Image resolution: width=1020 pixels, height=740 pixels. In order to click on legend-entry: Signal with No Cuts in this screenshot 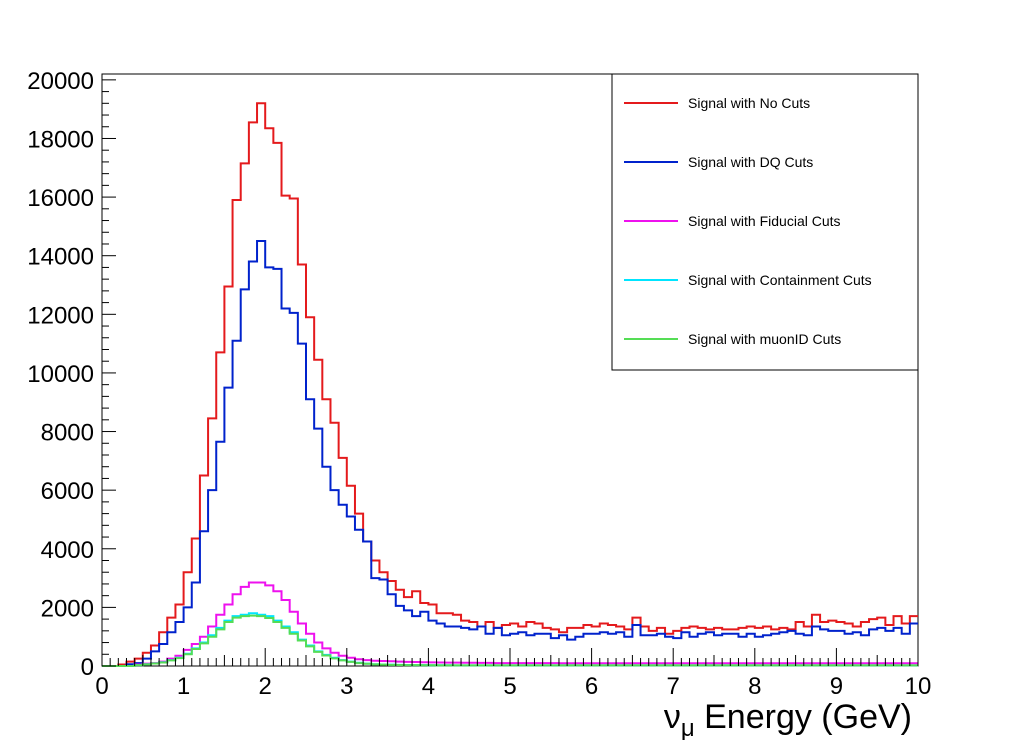, I will do `click(749, 103)`.